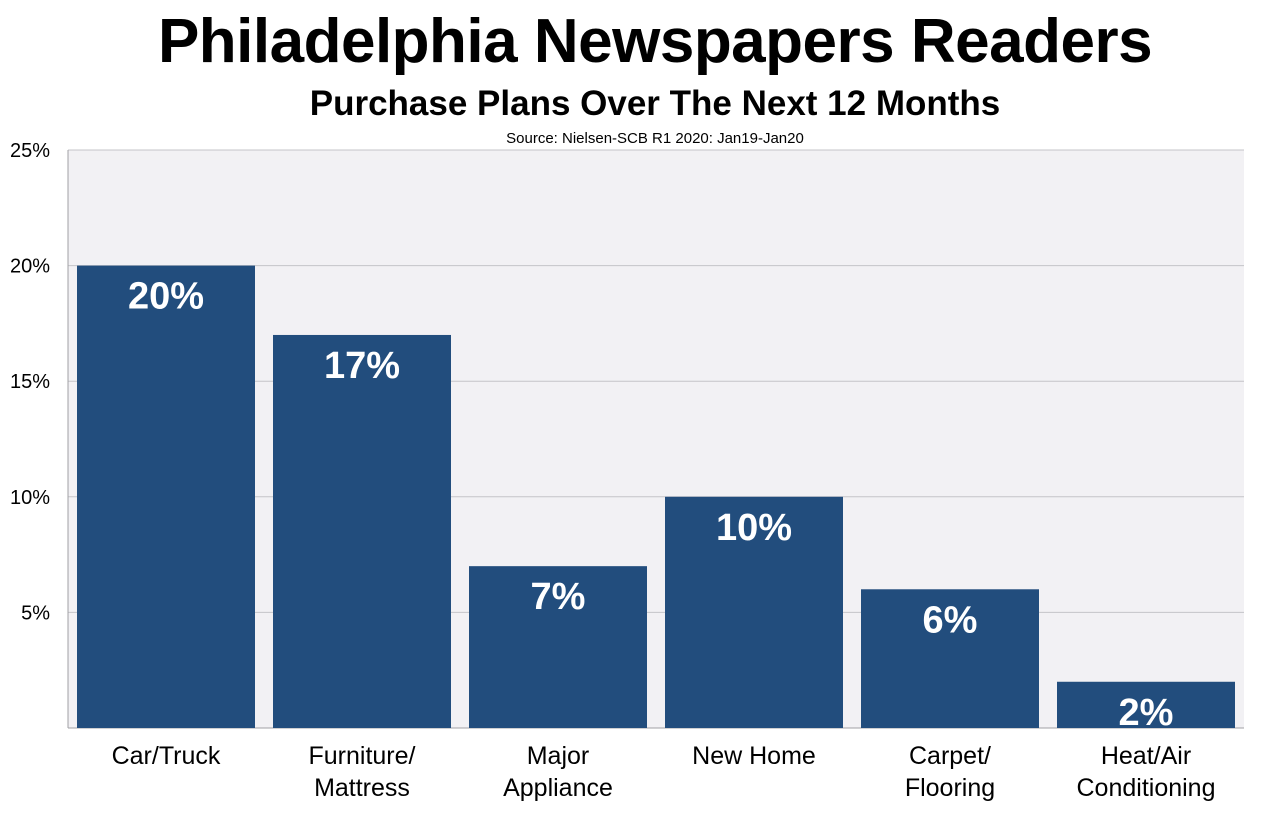  What do you see at coordinates (950, 620) in the screenshot?
I see `bar-value-label: 6%` at bounding box center [950, 620].